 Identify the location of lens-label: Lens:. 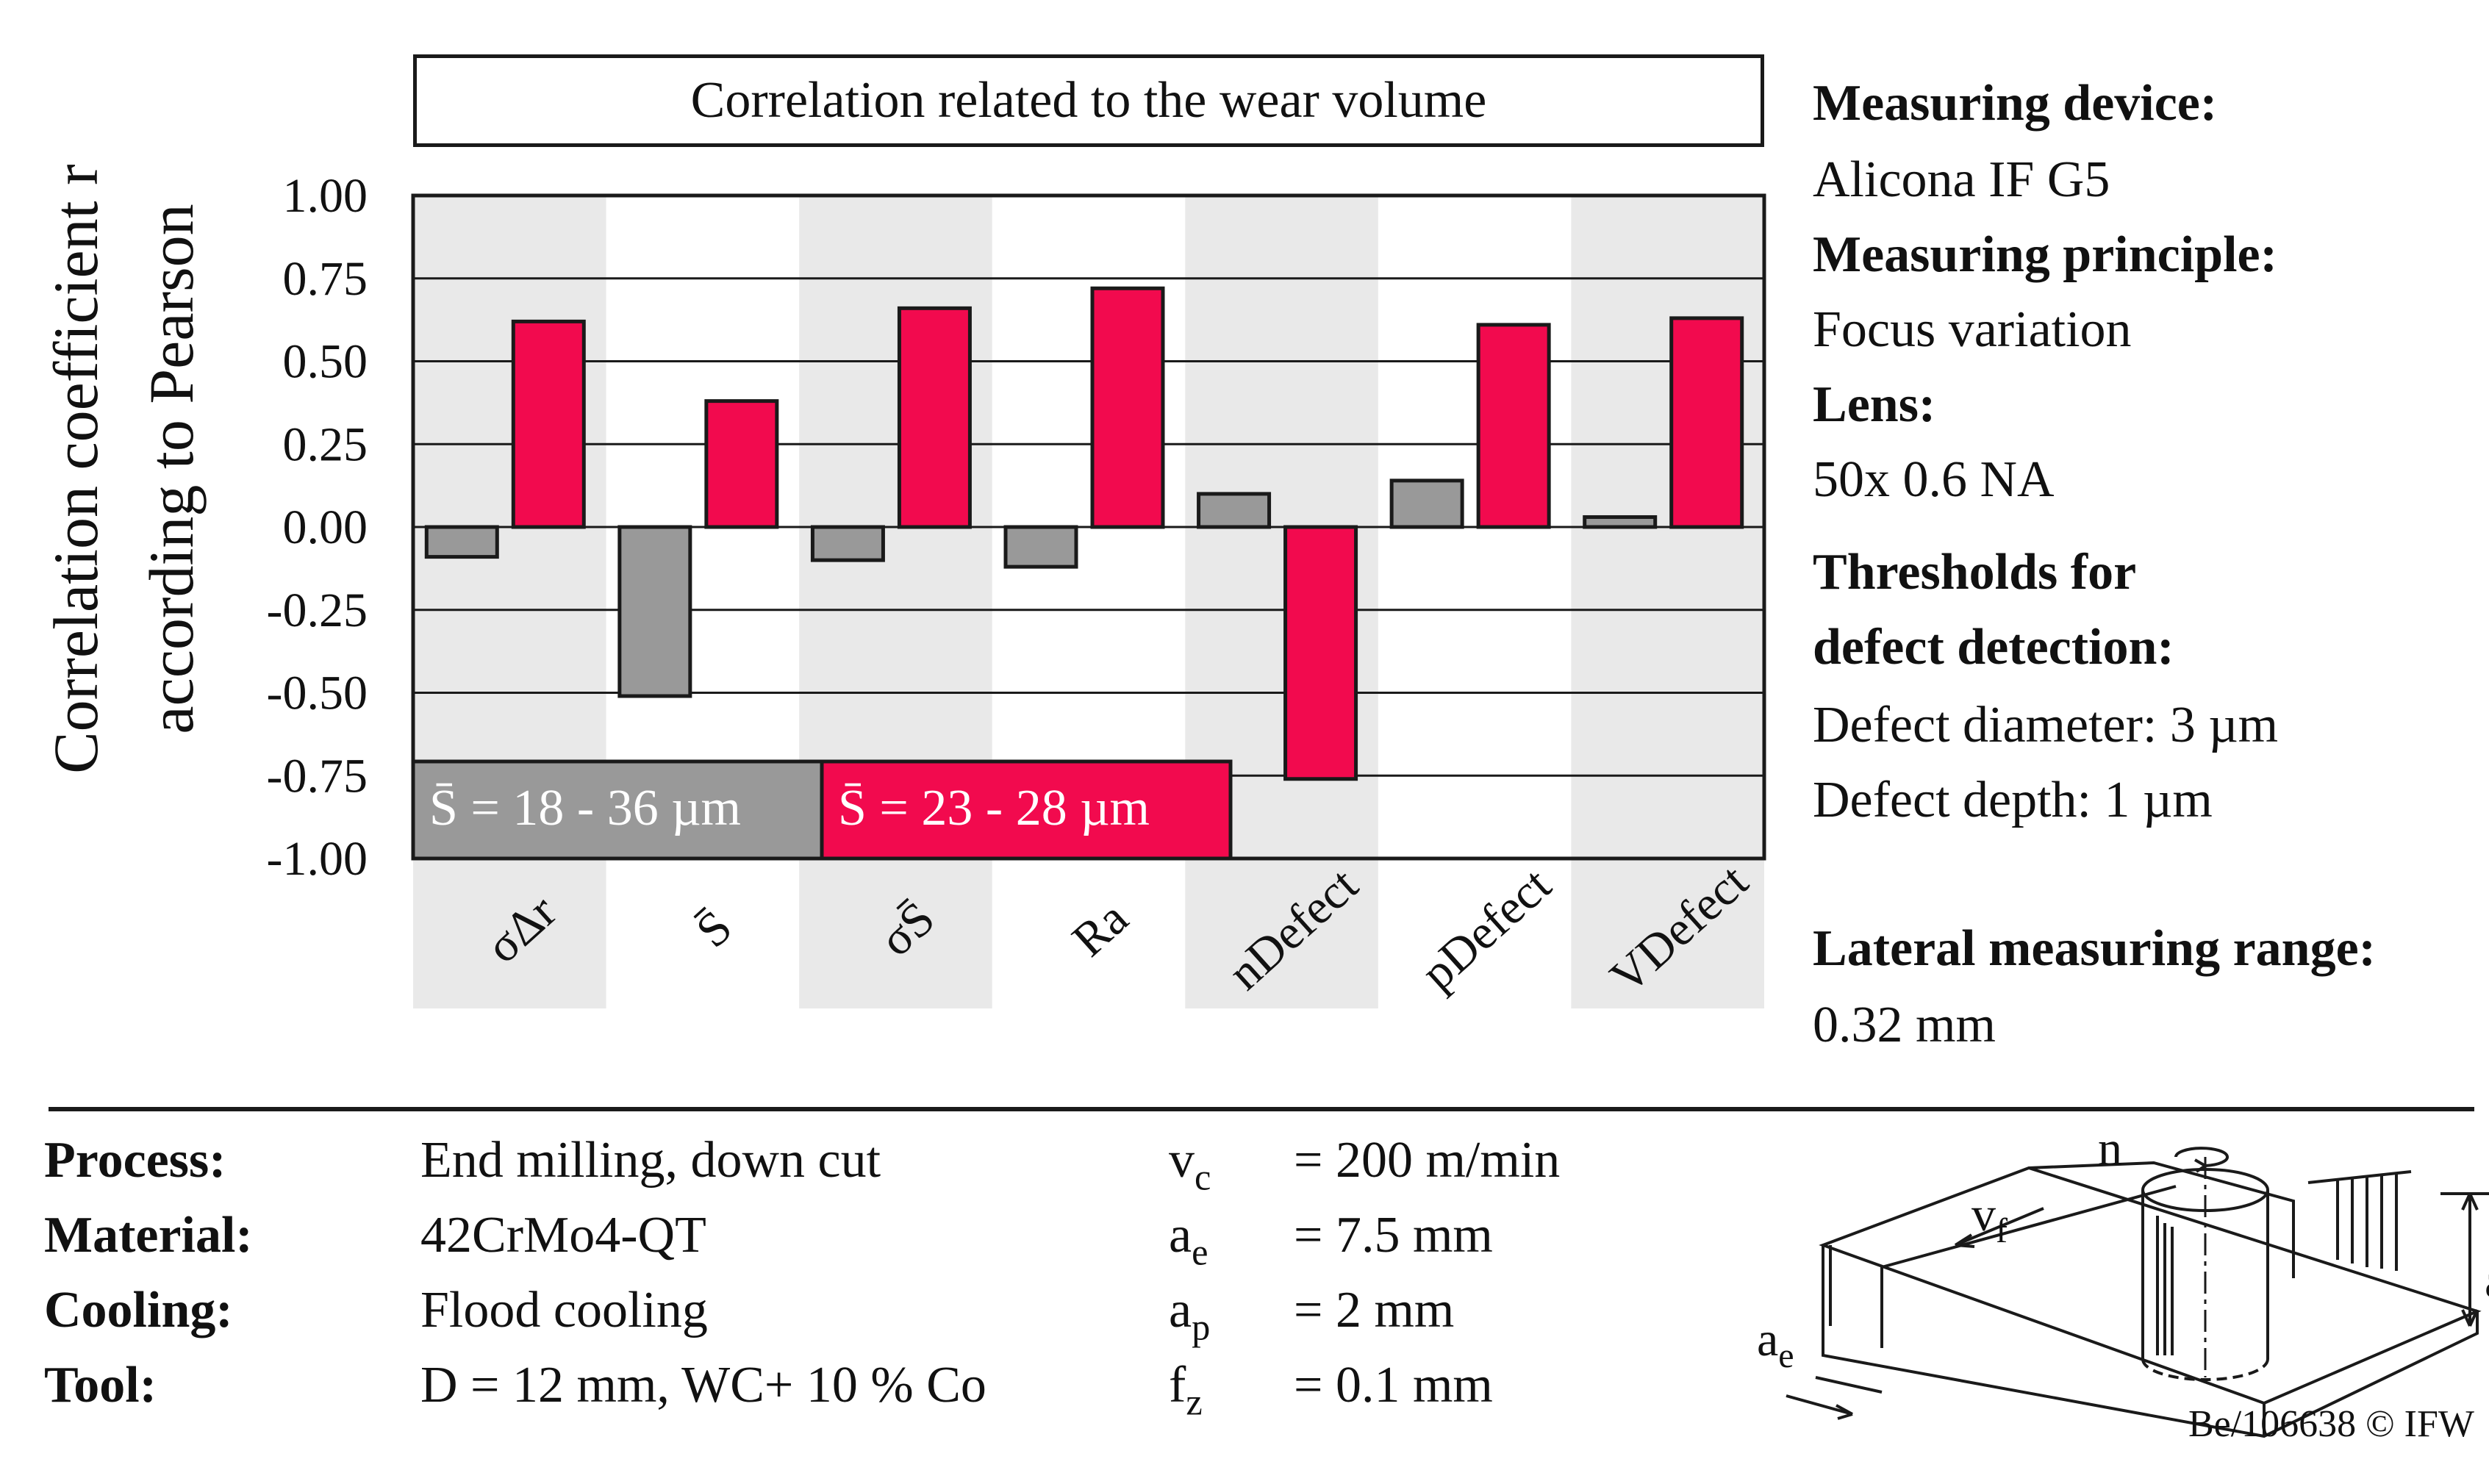
(1874, 405).